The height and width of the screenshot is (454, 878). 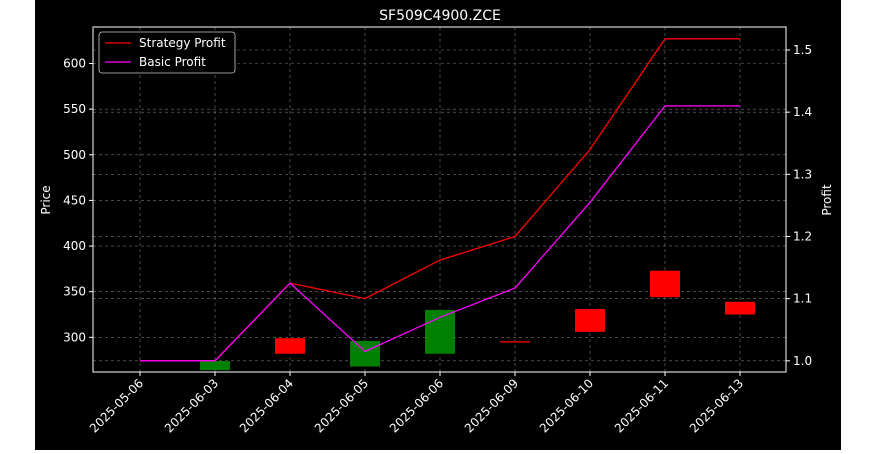 What do you see at coordinates (799, 205) in the screenshot?
I see `profit-axis-ticks: 1.0 1.1 1.2 1.3 1.4 1.5` at bounding box center [799, 205].